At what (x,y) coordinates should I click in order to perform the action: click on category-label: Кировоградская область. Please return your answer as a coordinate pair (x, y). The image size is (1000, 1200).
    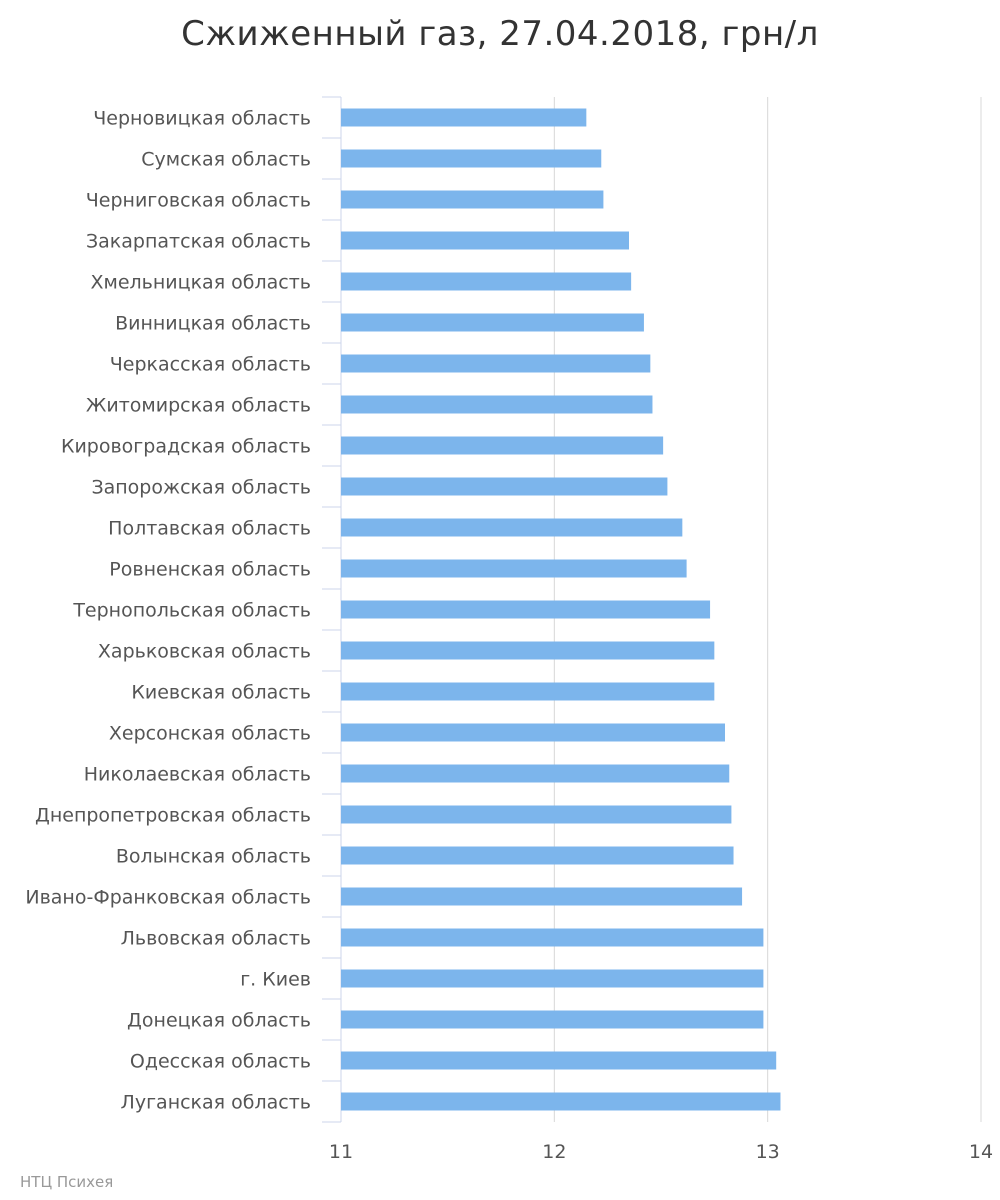
    Looking at the image, I should click on (186, 447).